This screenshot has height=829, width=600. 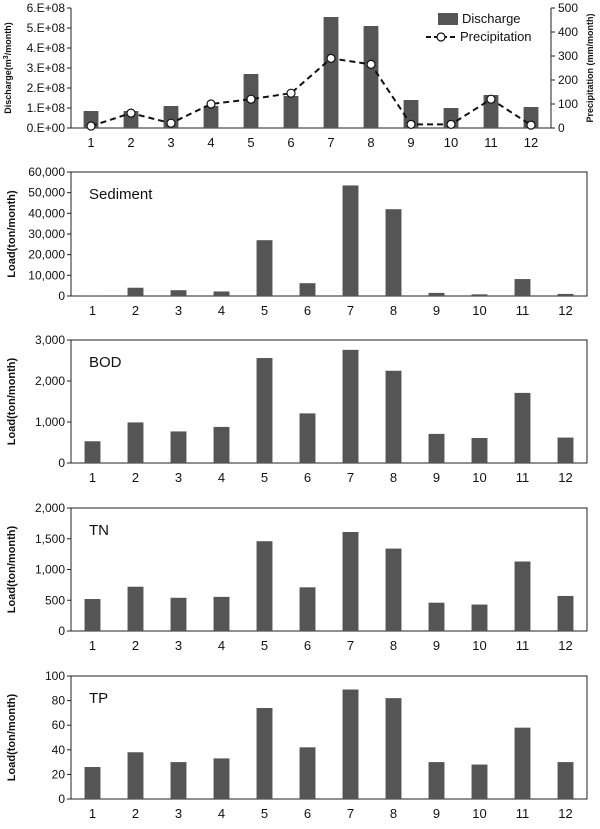 What do you see at coordinates (568, 80) in the screenshot?
I see `right-tick-label: 200` at bounding box center [568, 80].